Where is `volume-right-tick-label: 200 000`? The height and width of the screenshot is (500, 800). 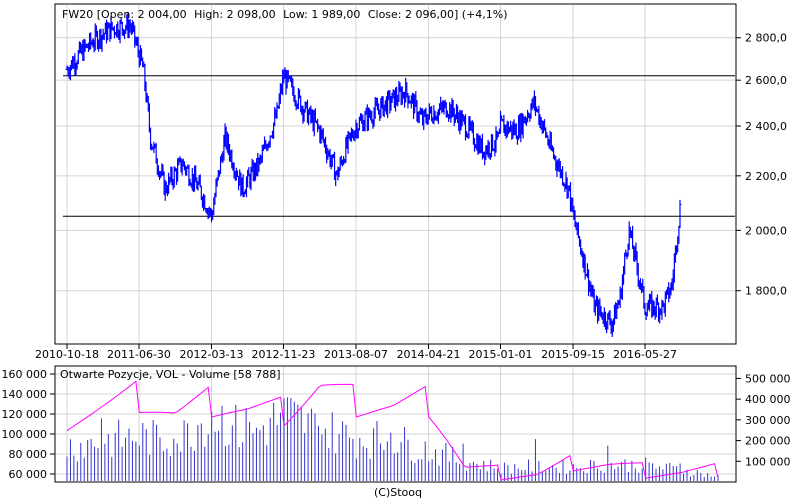 volume-right-tick-label: 200 000 is located at coordinates (768, 441).